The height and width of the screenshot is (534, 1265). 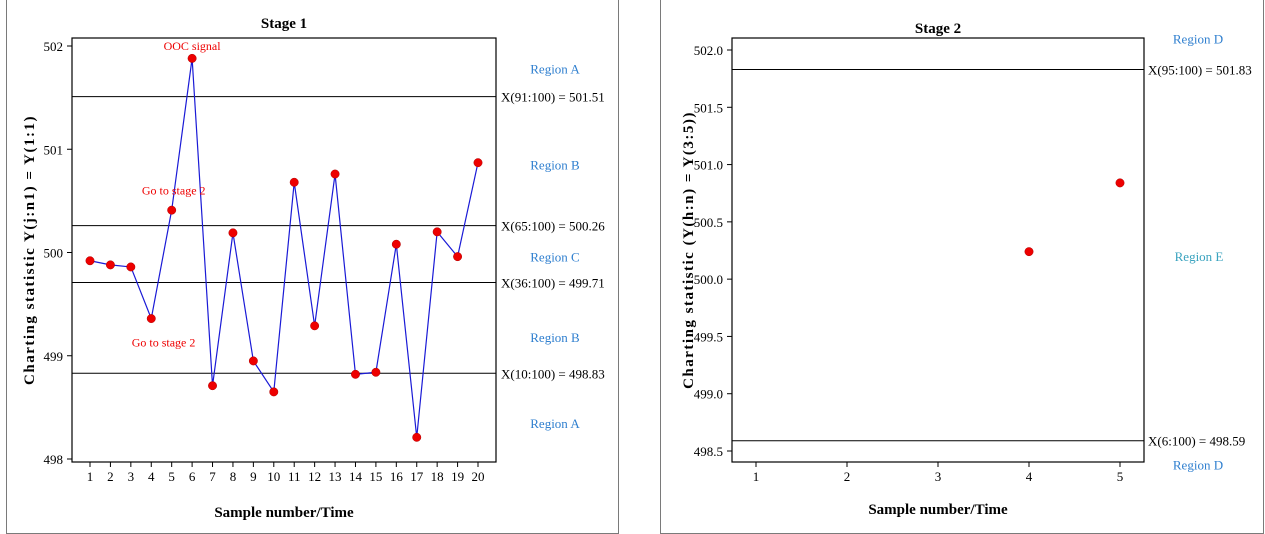 What do you see at coordinates (708, 50) in the screenshot?
I see `y-tick-label: 502.0` at bounding box center [708, 50].